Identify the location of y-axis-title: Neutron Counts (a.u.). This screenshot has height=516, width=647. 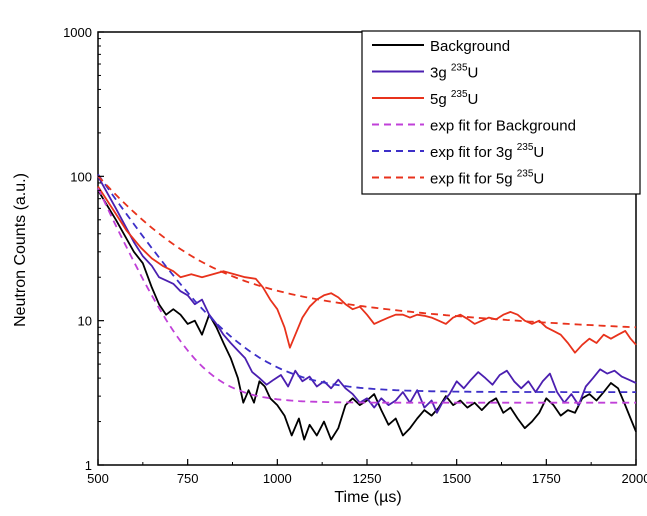
(20, 250).